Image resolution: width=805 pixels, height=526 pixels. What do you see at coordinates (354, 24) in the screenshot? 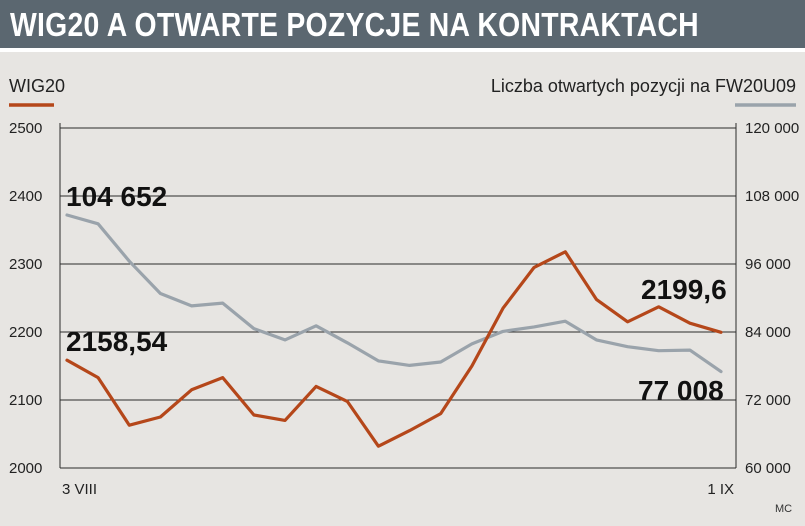
I see `chart-title: WIG20 A OTWARTE POZYCJE NA KONTRAKTACH` at bounding box center [354, 24].